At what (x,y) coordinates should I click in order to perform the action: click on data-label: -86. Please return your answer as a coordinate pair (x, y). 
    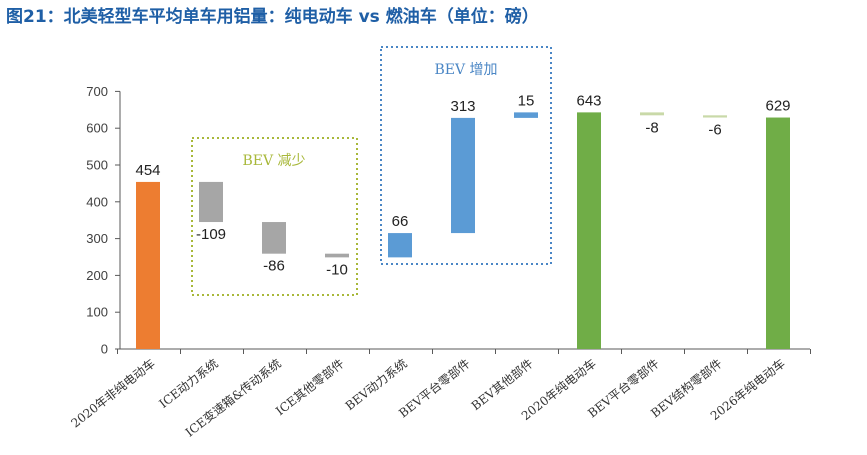
    Looking at the image, I should click on (274, 266).